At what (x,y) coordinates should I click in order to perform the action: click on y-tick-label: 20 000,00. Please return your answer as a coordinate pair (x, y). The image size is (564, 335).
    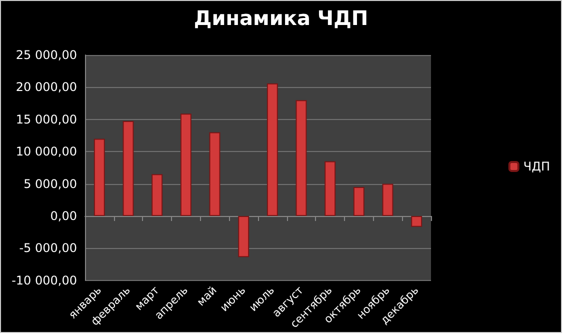
    Looking at the image, I should click on (46, 87).